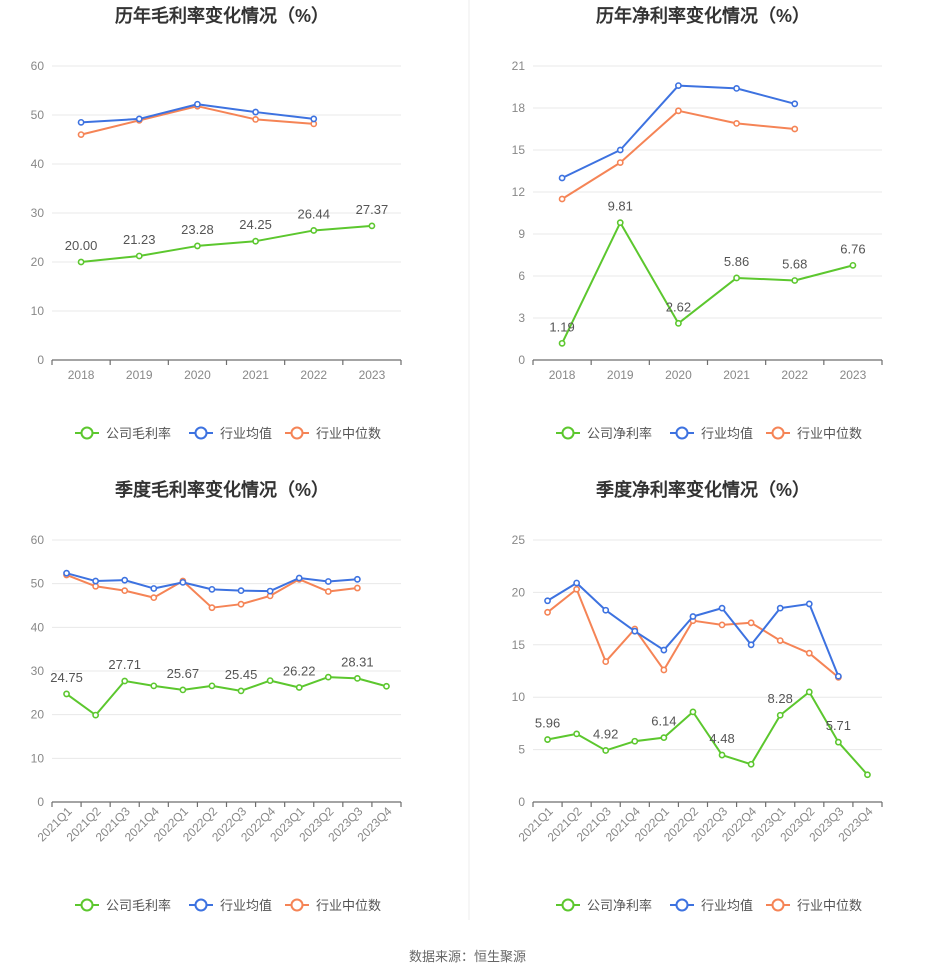 This screenshot has width=935, height=979. Describe the element at coordinates (81, 245) in the screenshot. I see `data-label: 20.00` at that location.